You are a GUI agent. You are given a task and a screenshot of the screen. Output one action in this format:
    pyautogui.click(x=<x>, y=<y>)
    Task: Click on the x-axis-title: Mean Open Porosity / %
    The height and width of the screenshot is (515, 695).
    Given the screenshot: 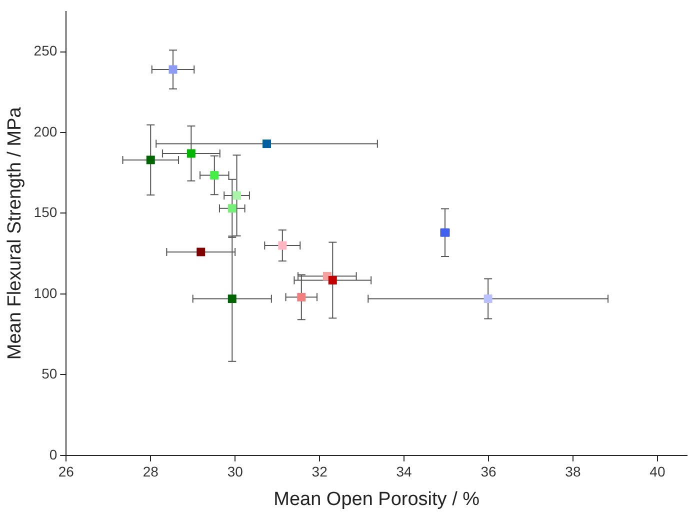 What is the action you would take?
    pyautogui.click(x=377, y=499)
    